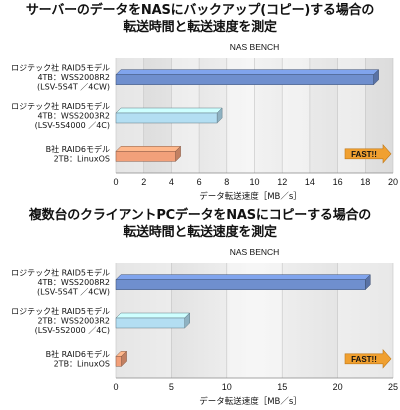 The width and height of the screenshot is (400, 410). What do you see at coordinates (393, 387) in the screenshot?
I see `x-tick-label: 25` at bounding box center [393, 387].